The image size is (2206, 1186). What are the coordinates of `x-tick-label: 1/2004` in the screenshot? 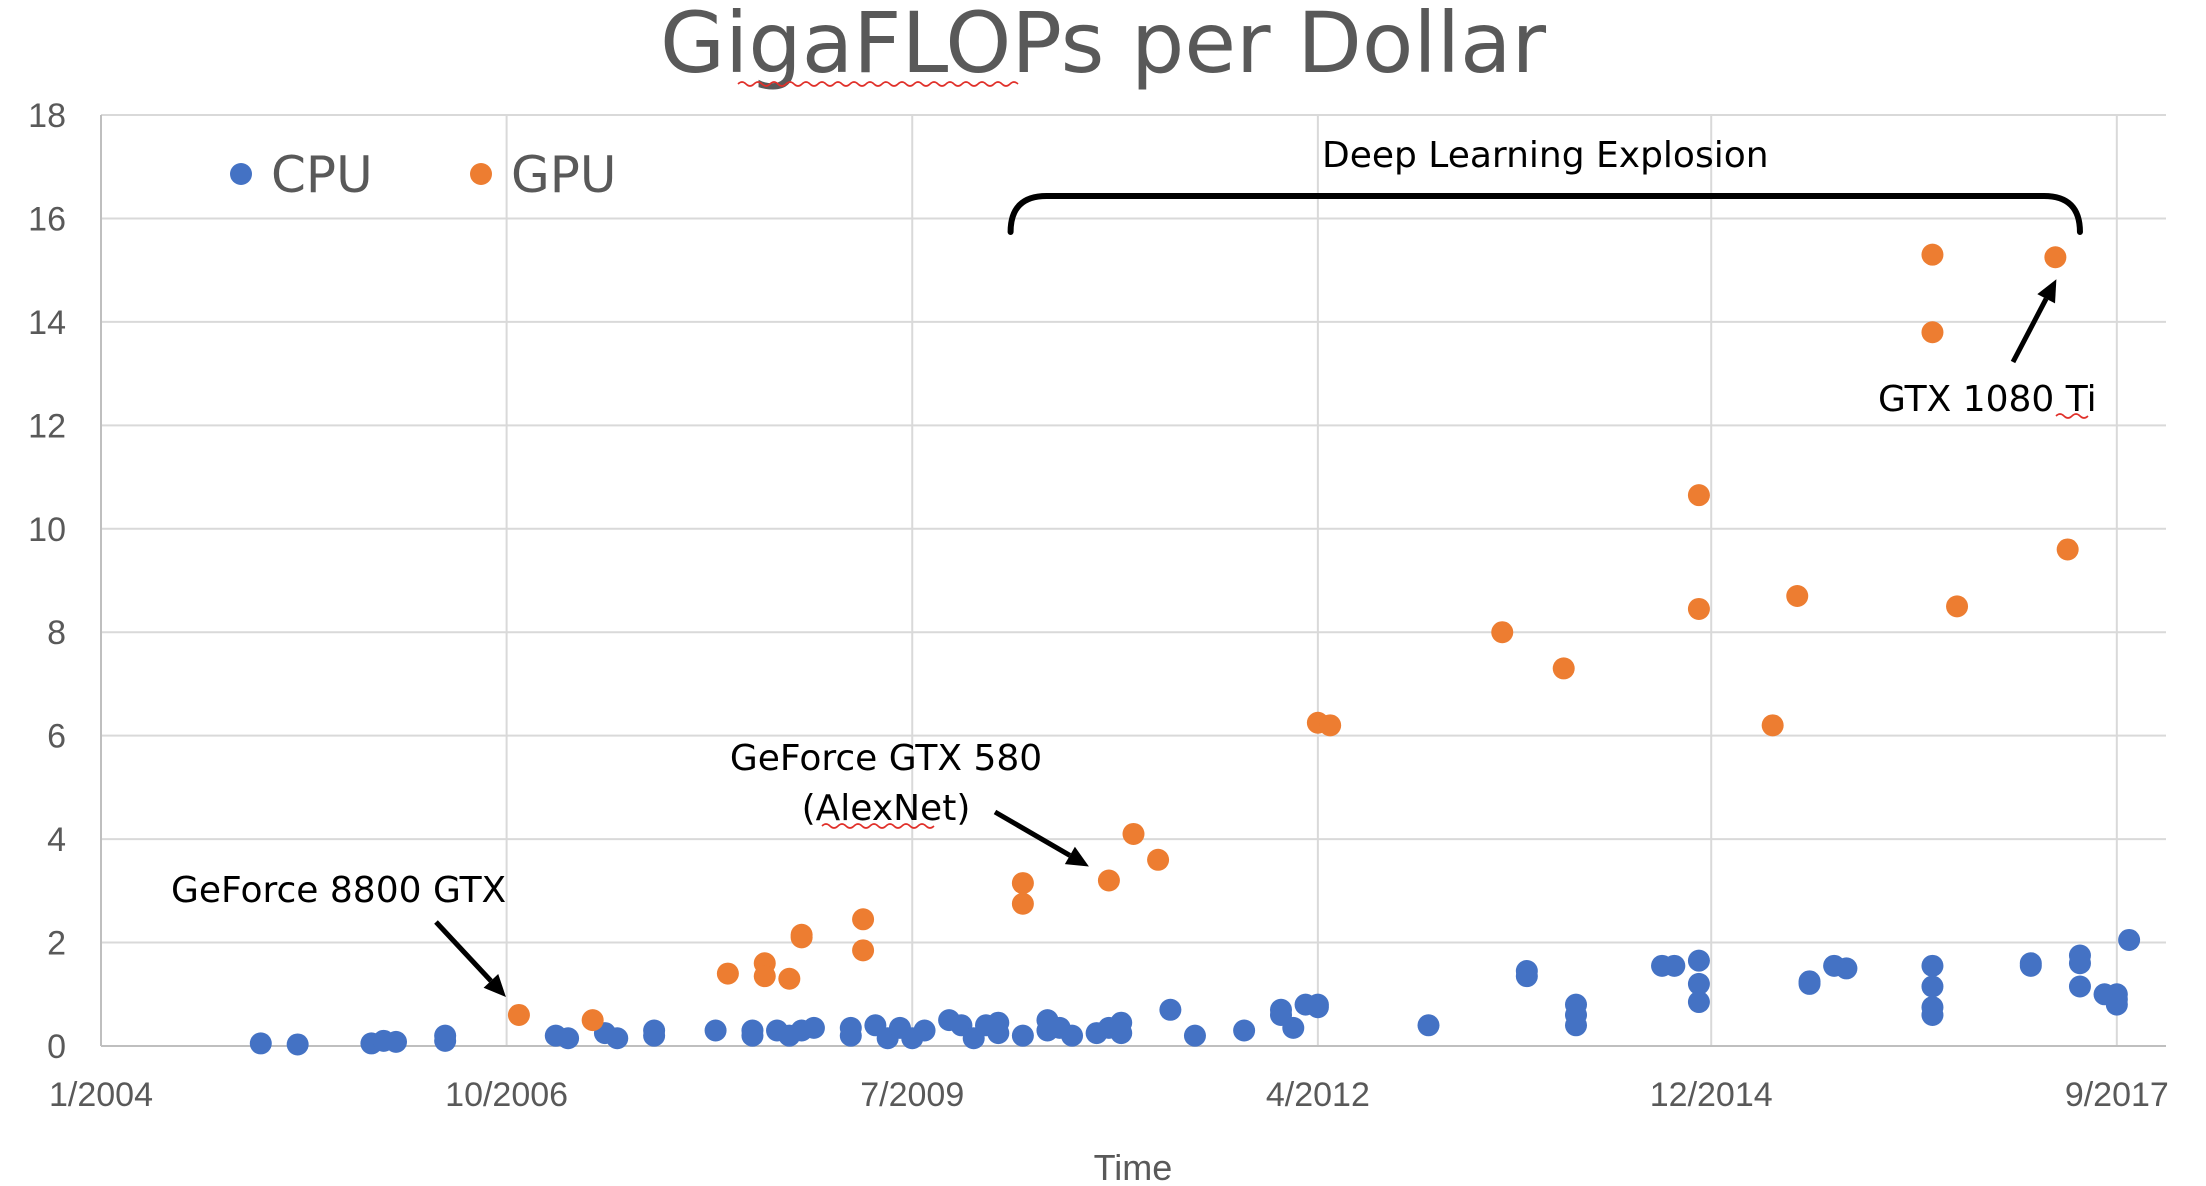 It's located at (101, 1095).